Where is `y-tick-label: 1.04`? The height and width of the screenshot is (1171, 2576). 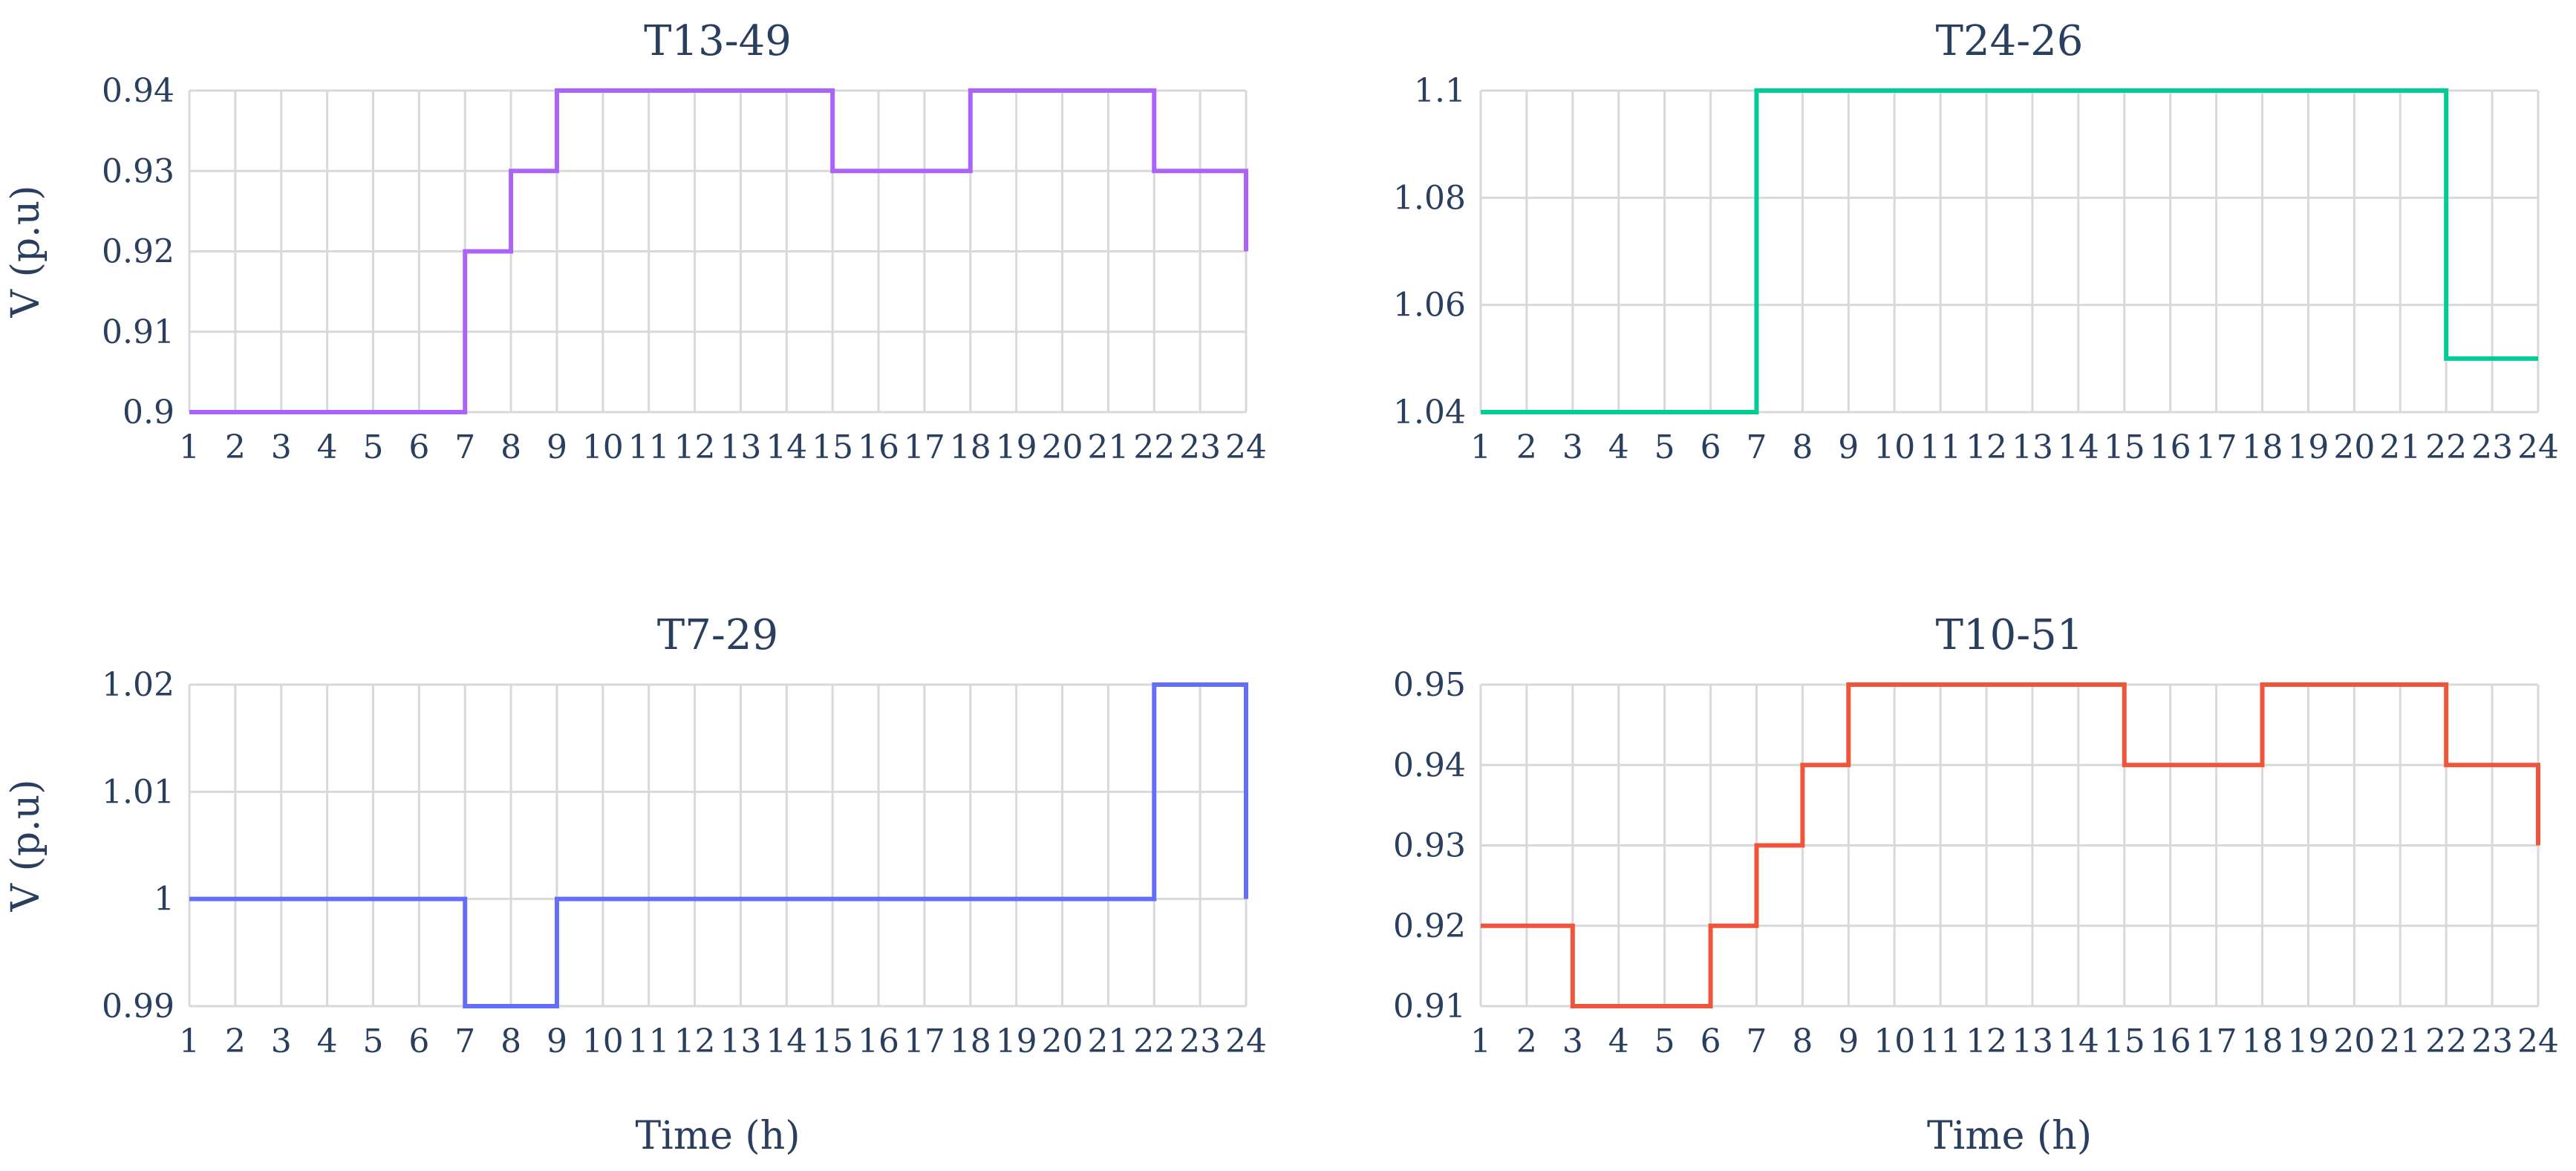 y-tick-label: 1.04 is located at coordinates (1429, 412).